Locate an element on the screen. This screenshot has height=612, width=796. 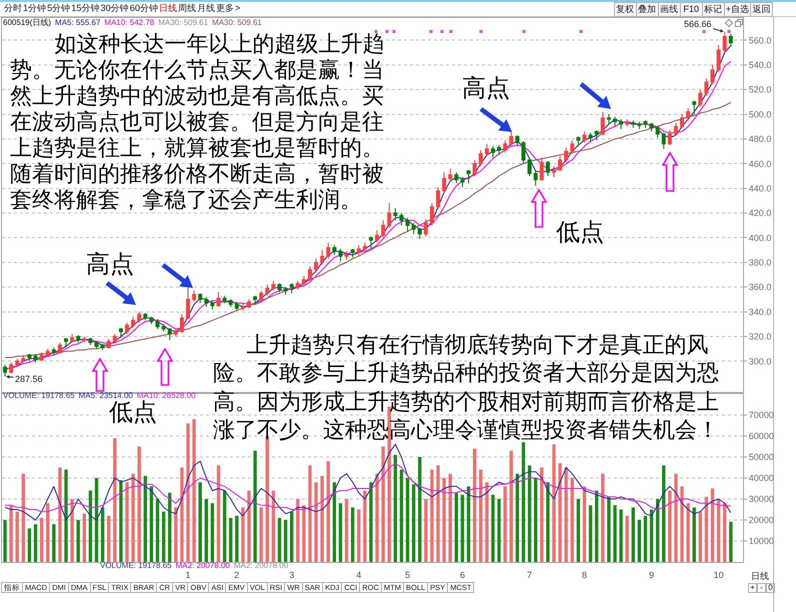
y-tick-label: 300.0 is located at coordinates (760, 361).